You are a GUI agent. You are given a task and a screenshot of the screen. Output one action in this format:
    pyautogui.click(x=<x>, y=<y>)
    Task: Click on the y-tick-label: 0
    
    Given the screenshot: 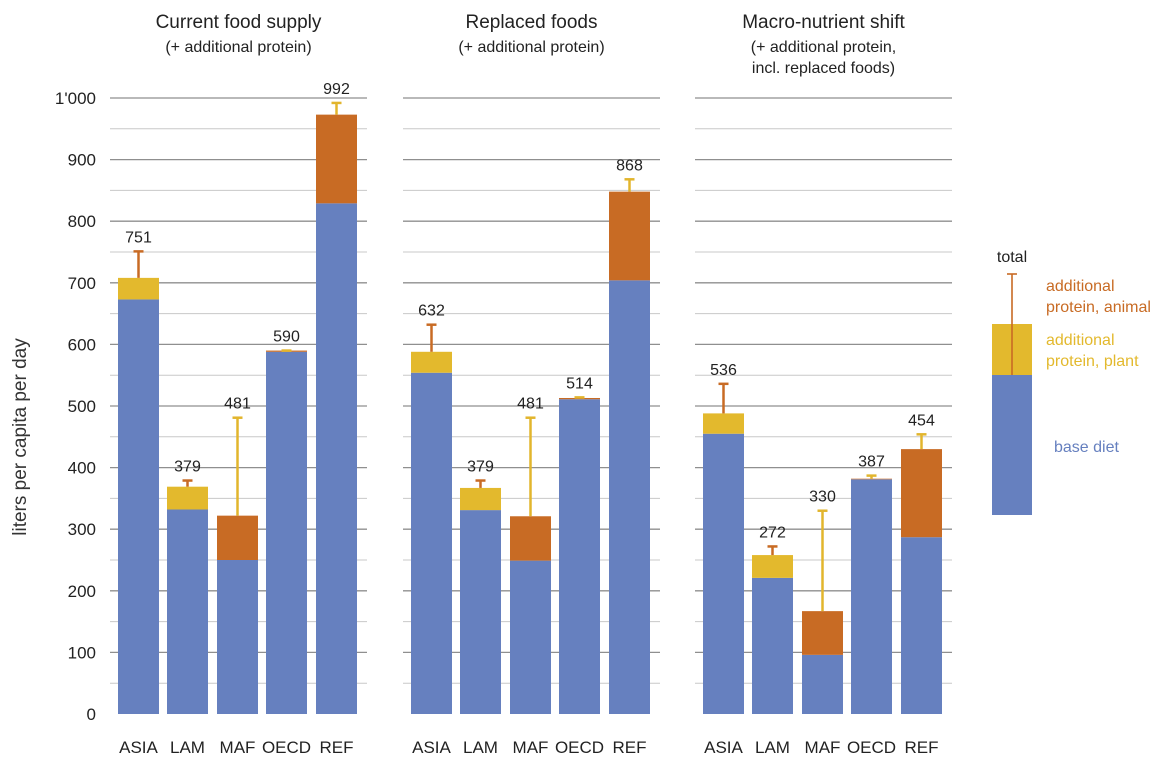 What is the action you would take?
    pyautogui.click(x=91, y=714)
    